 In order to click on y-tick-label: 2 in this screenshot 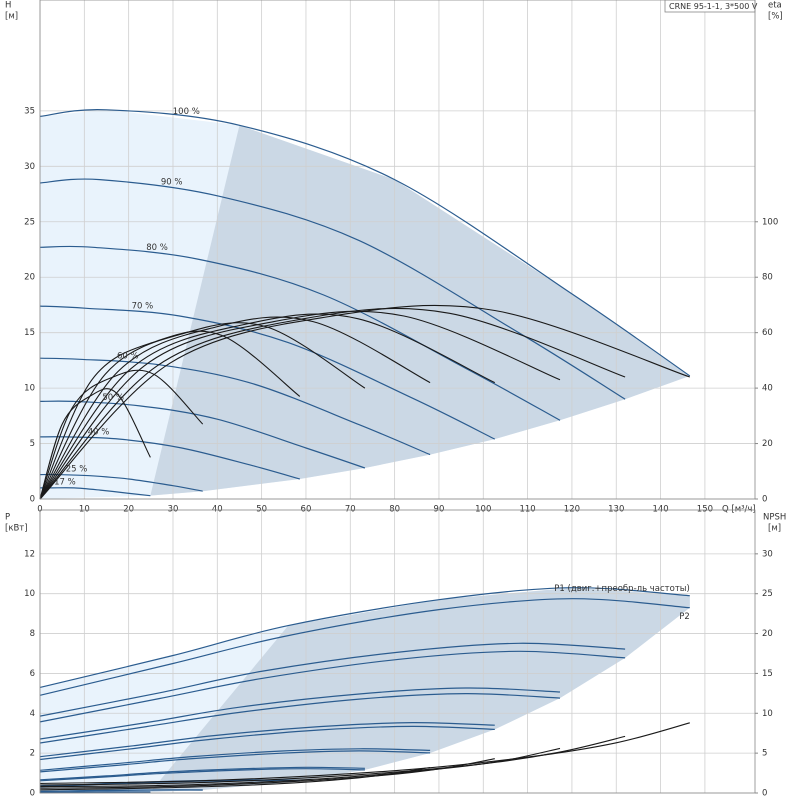, I will do `click(32, 754)`.